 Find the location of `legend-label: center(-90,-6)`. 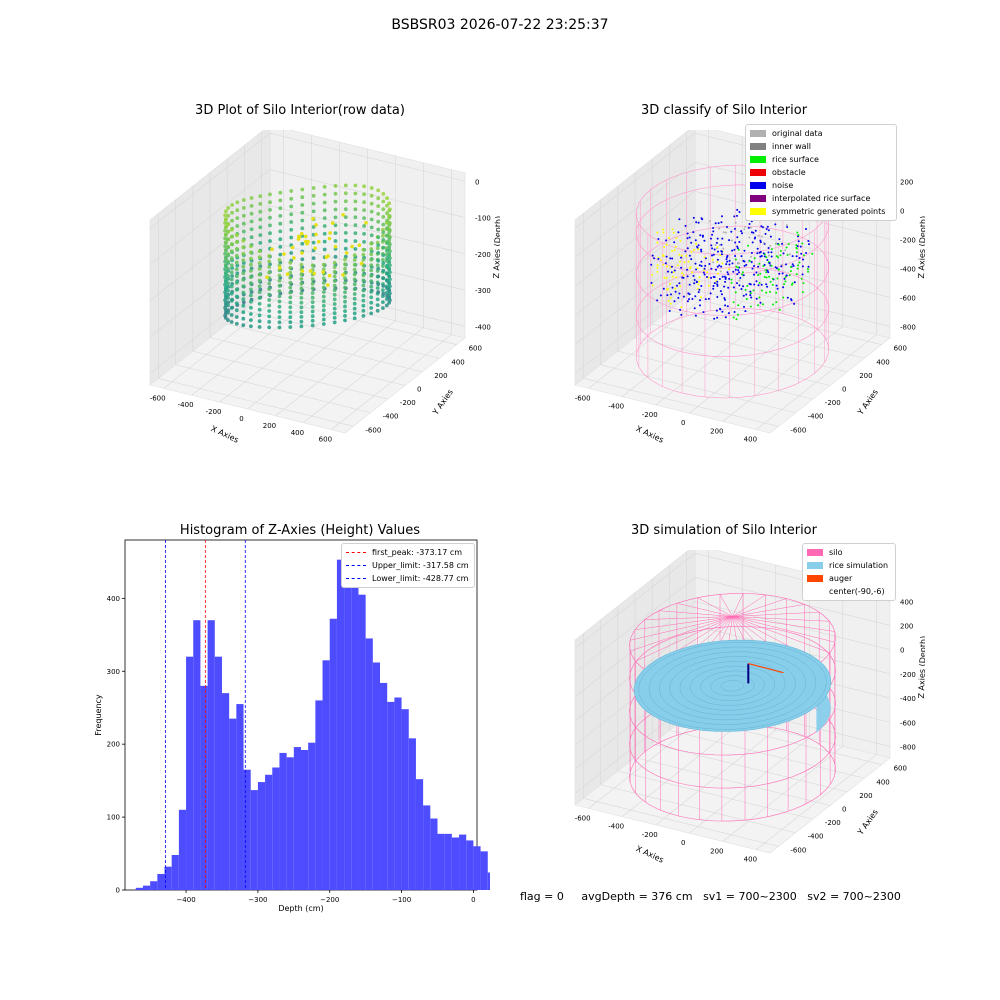

legend-label: center(-90,-6) is located at coordinates (857, 591).